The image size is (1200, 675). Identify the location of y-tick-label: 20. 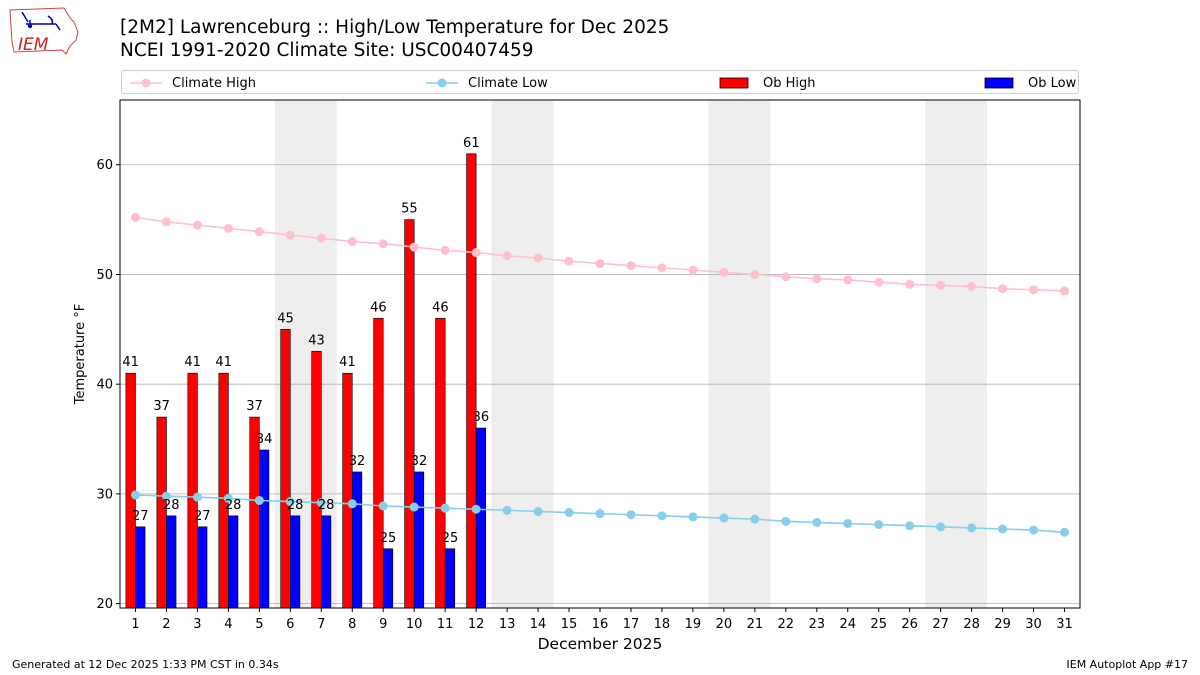
(104, 604).